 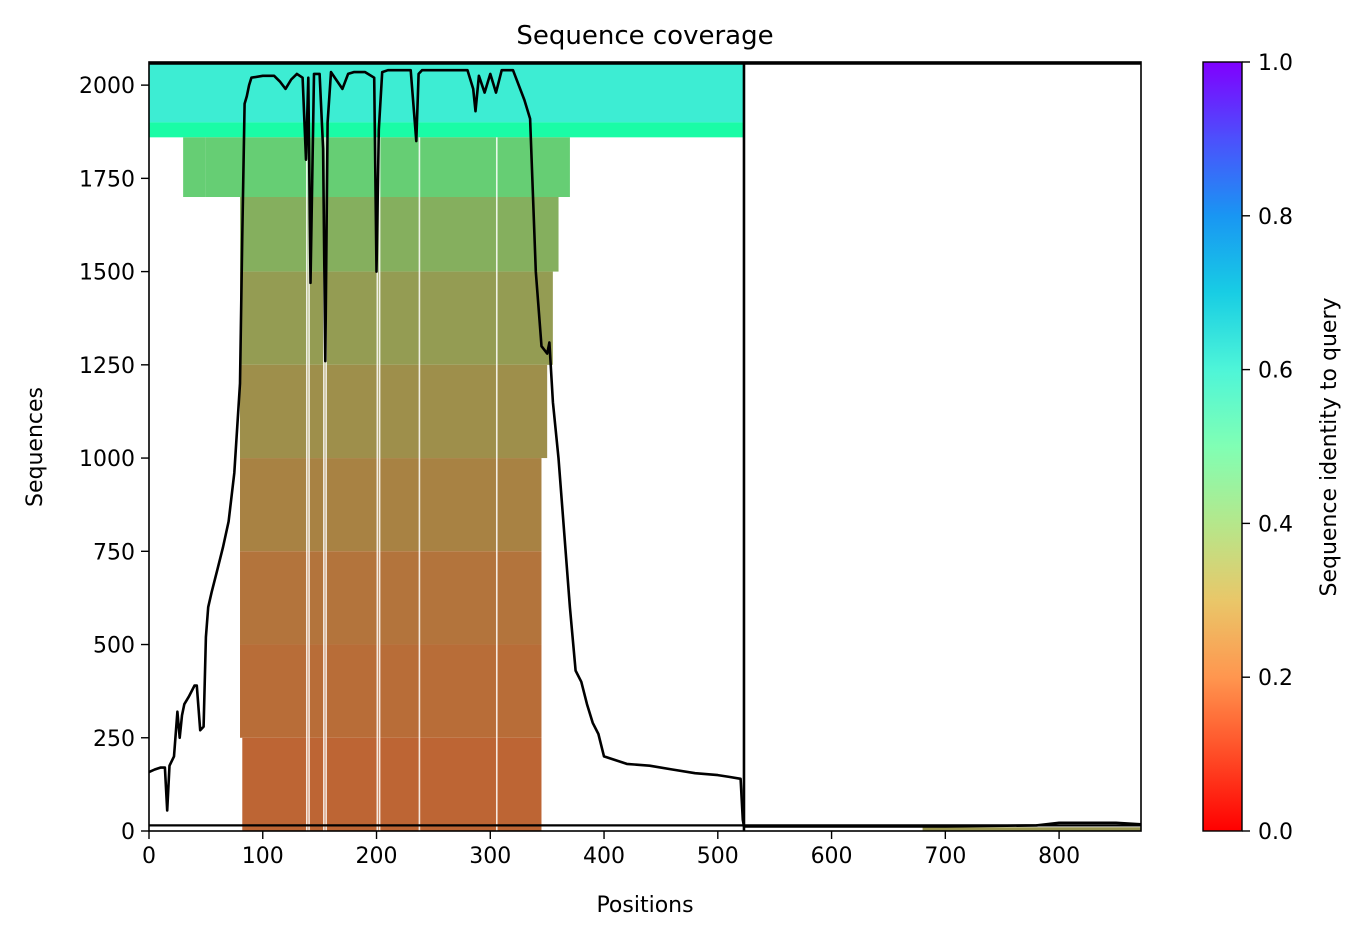 What do you see at coordinates (644, 905) in the screenshot?
I see `x-axis-label: Positions` at bounding box center [644, 905].